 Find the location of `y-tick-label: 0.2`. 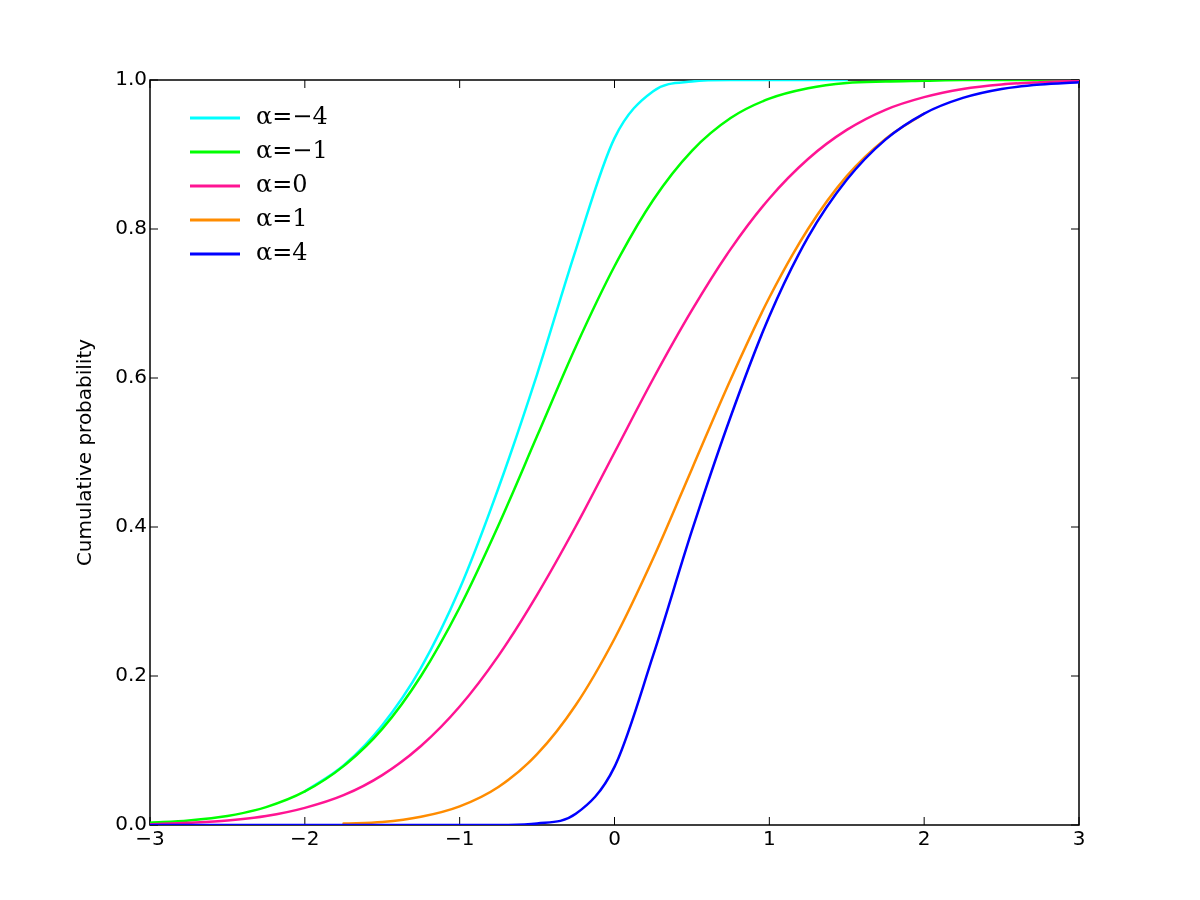

y-tick-label: 0.2 is located at coordinates (131, 674).